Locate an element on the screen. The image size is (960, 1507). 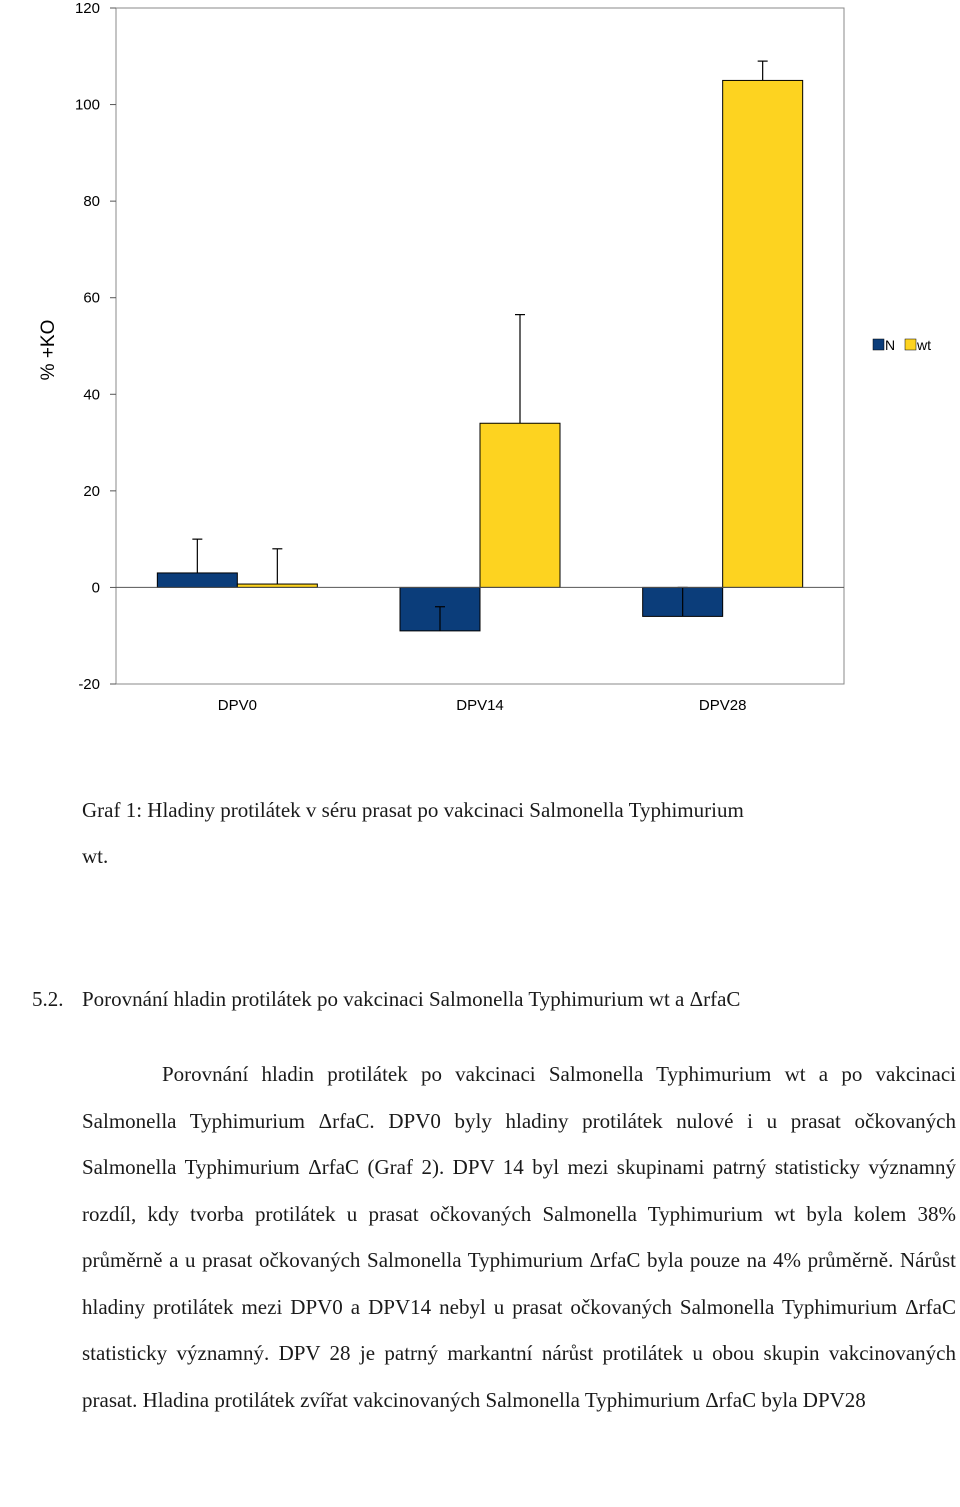
bar-wt-DPV0 is located at coordinates (277, 585).